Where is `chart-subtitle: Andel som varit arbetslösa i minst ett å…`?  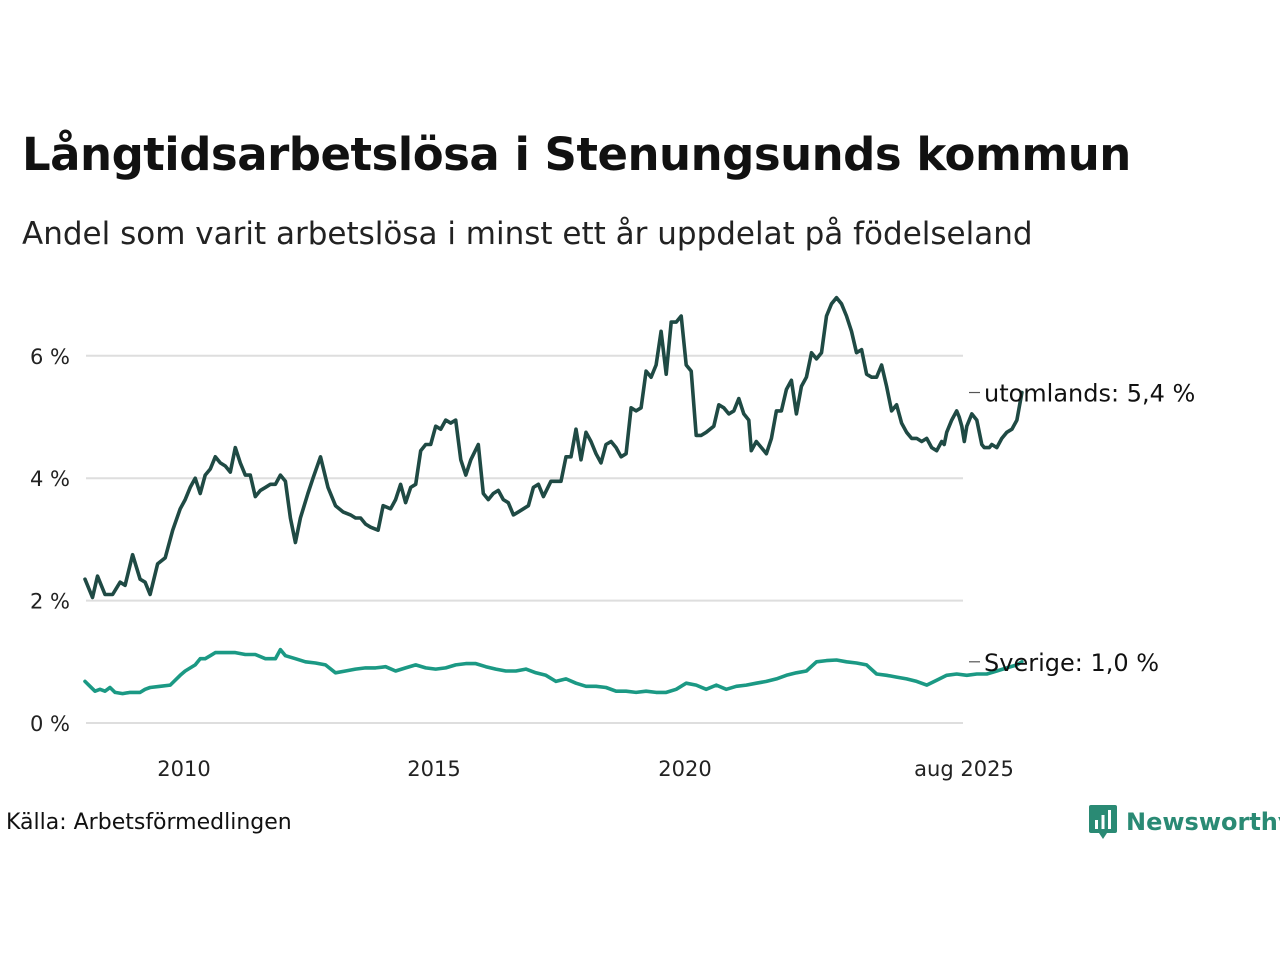 chart-subtitle: Andel som varit arbetslösa i minst ett å… is located at coordinates (527, 234).